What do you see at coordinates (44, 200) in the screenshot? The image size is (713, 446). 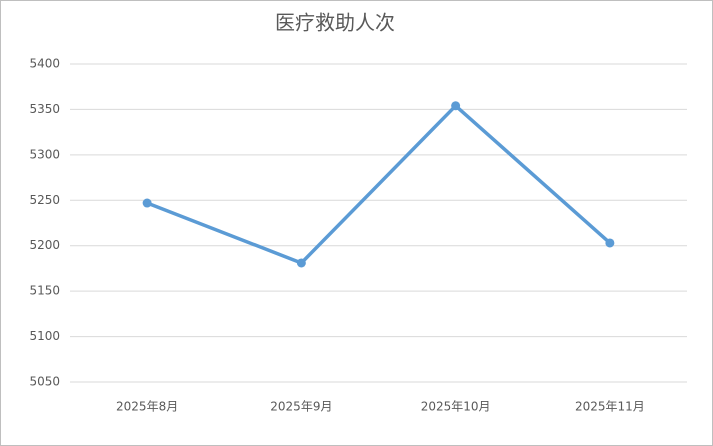 I see `y-tick-label: 5250` at bounding box center [44, 200].